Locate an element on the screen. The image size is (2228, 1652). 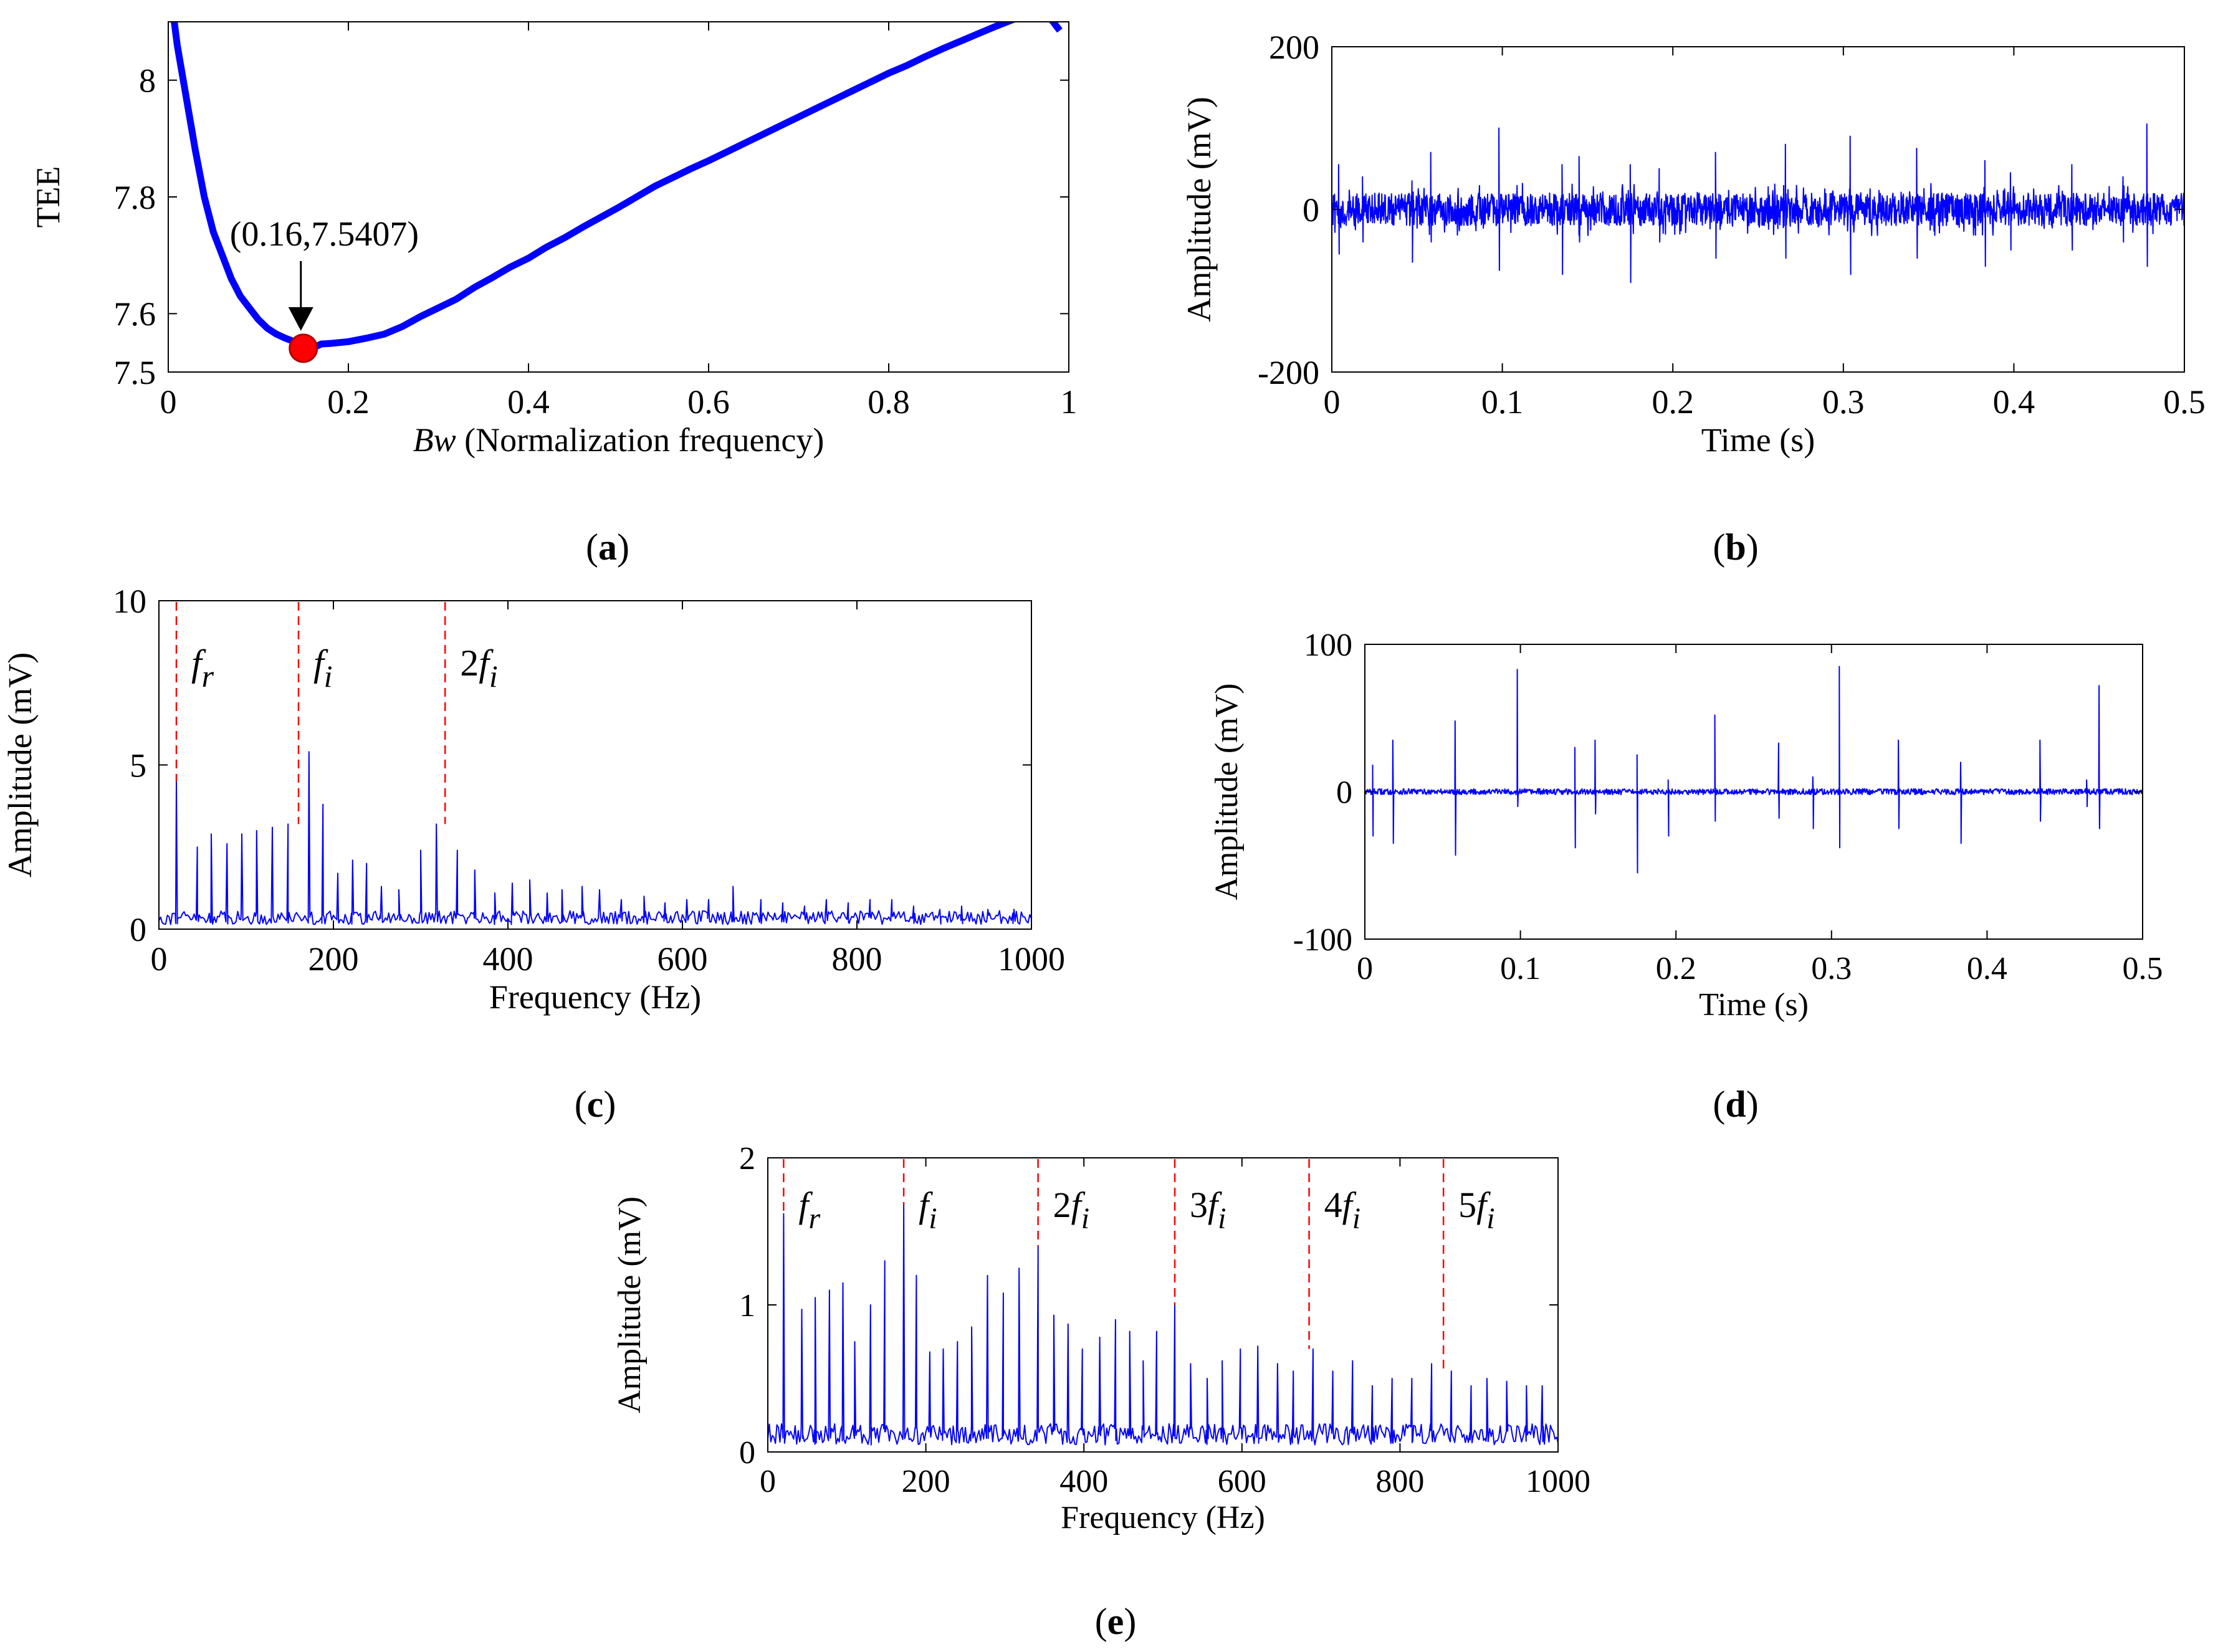
panel-caption: (a) is located at coordinates (607, 547).